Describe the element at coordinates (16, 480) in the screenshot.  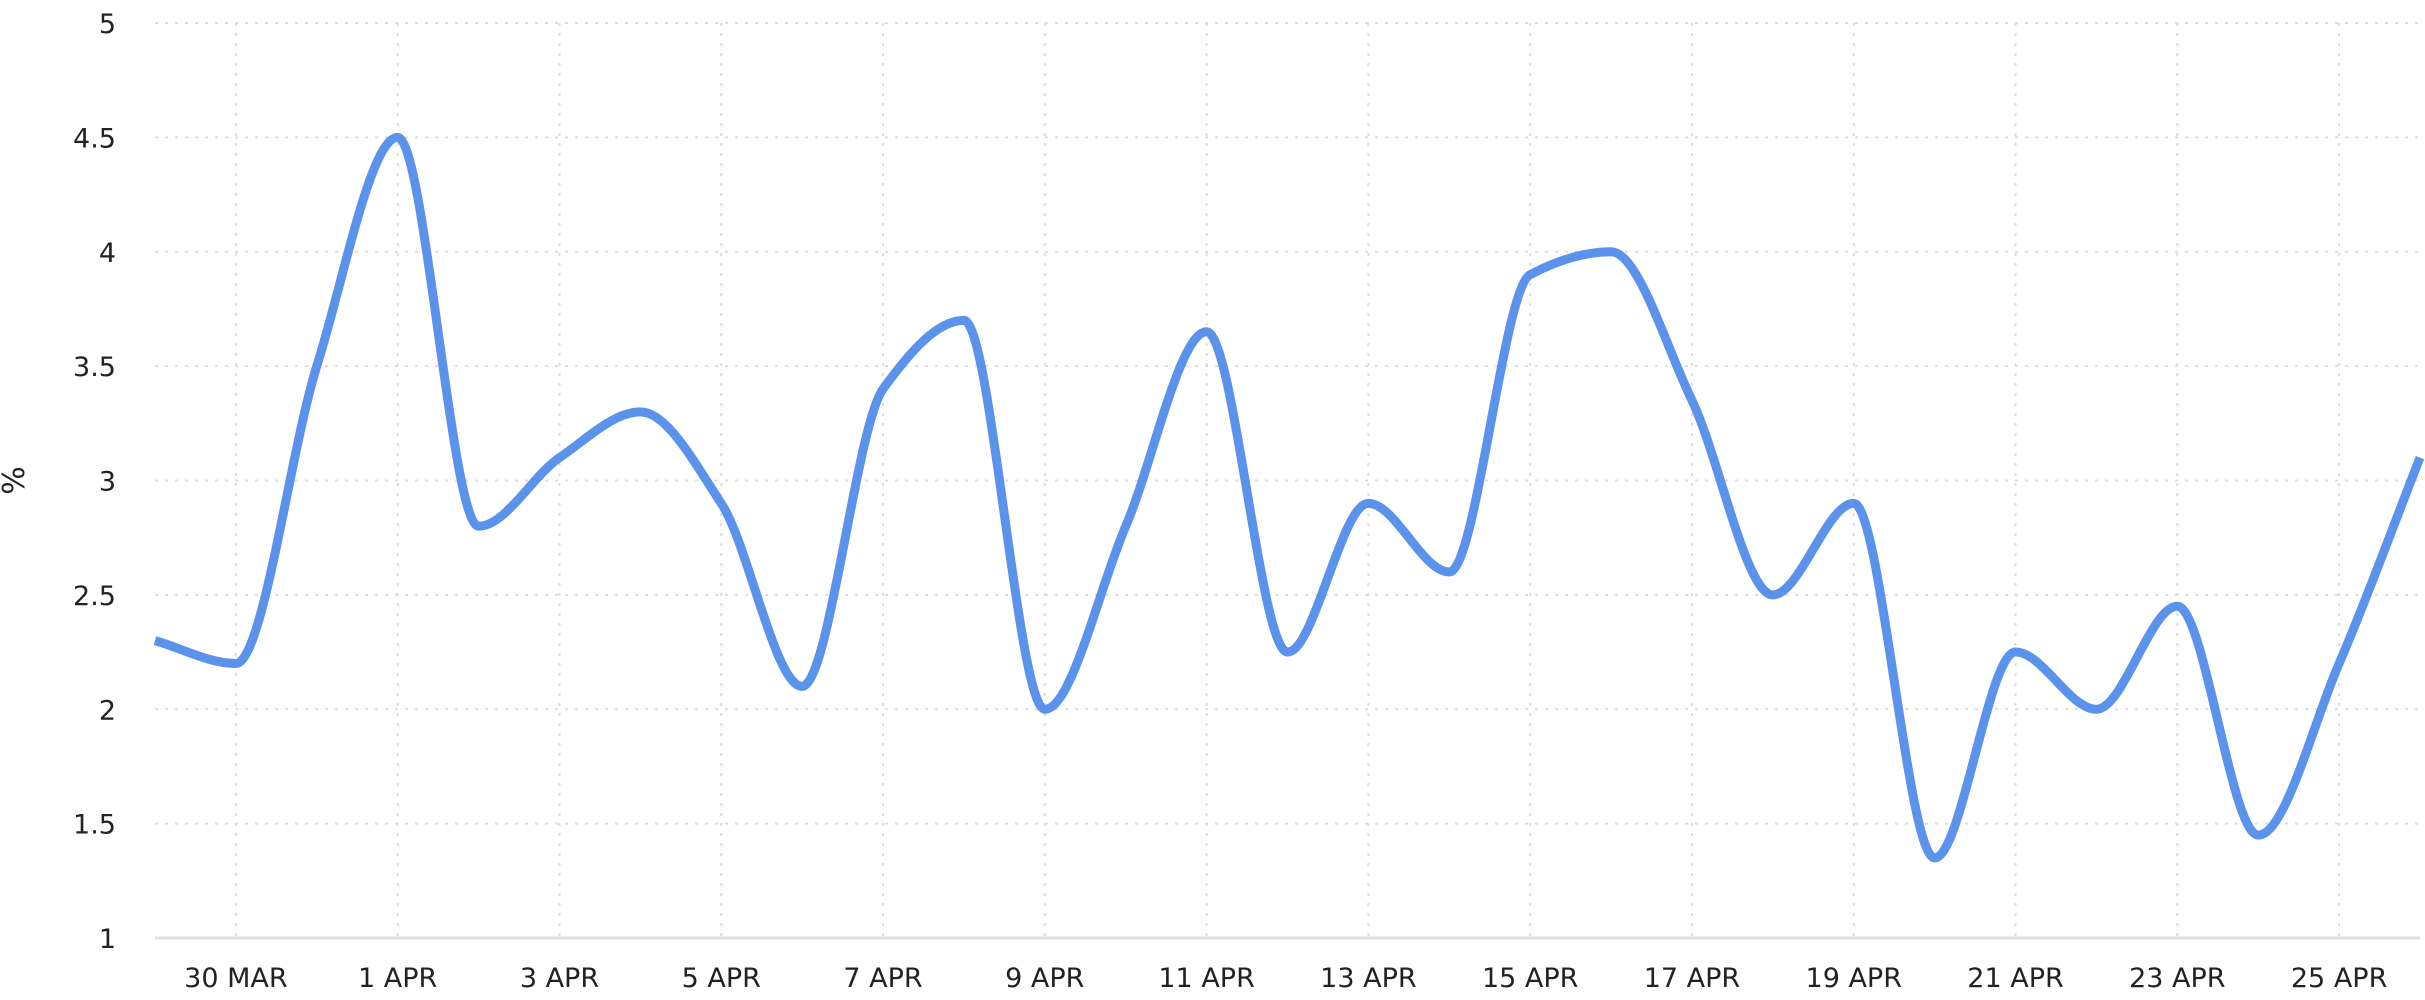
I see `y-axis-title: %` at that location.